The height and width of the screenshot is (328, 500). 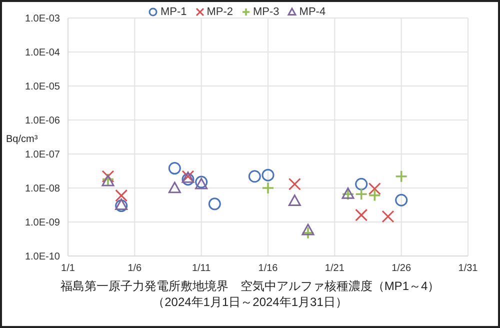 I want to click on y-tick-label: 1.0E-07, so click(x=42, y=155).